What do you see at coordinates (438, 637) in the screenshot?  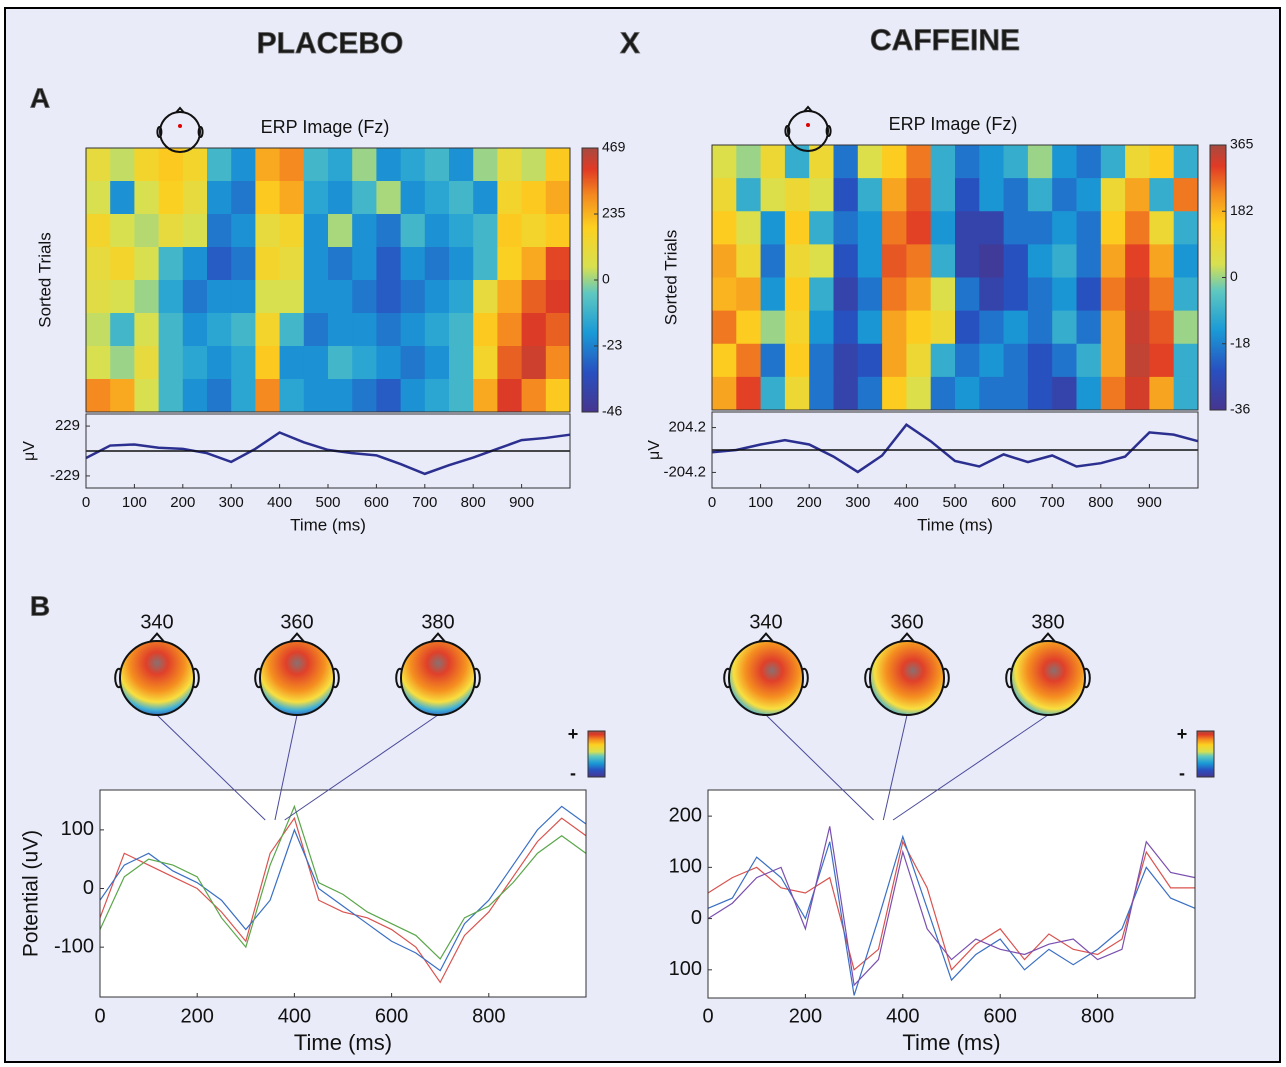 I see `head-nose` at bounding box center [438, 637].